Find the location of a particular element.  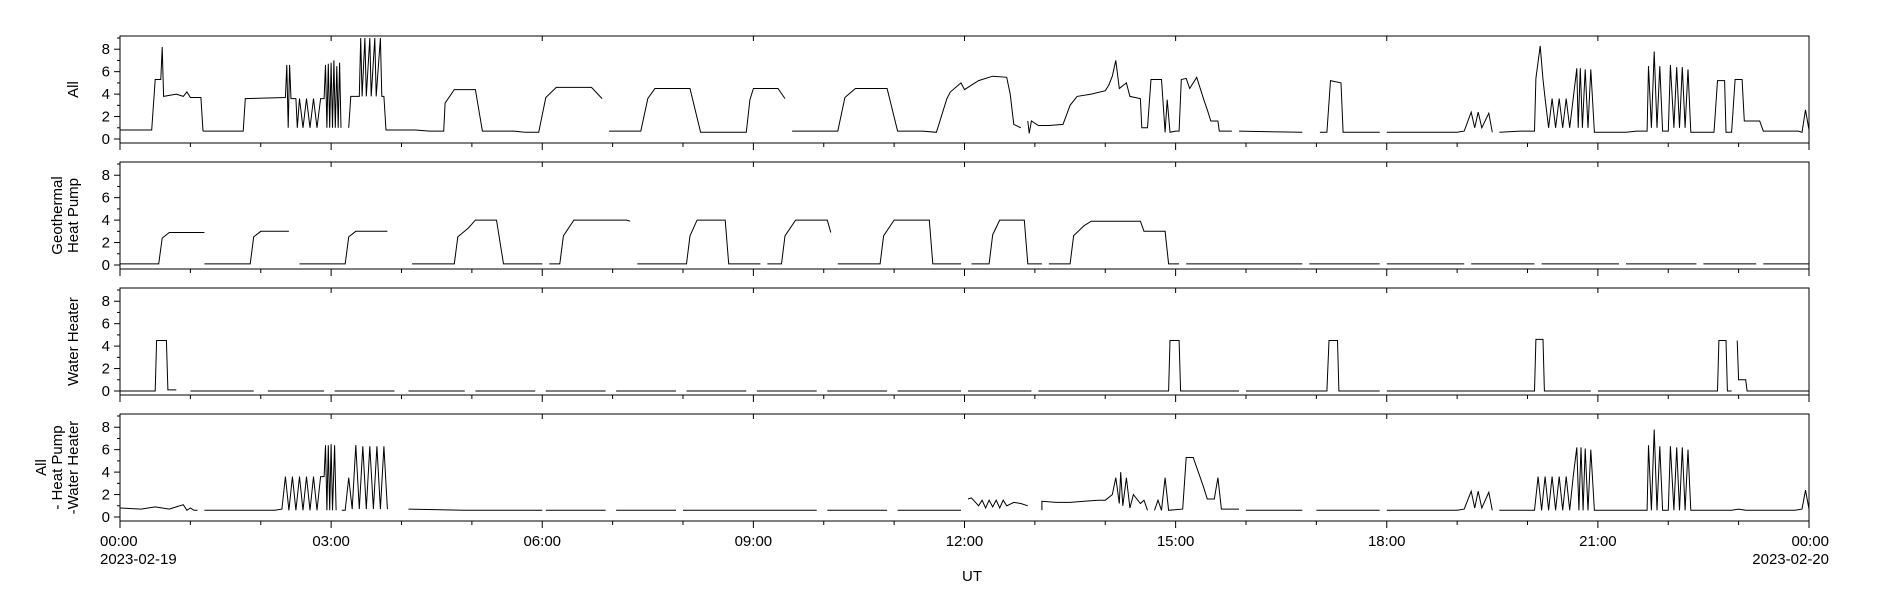

x-tick-label: 12:00 is located at coordinates (965, 541).